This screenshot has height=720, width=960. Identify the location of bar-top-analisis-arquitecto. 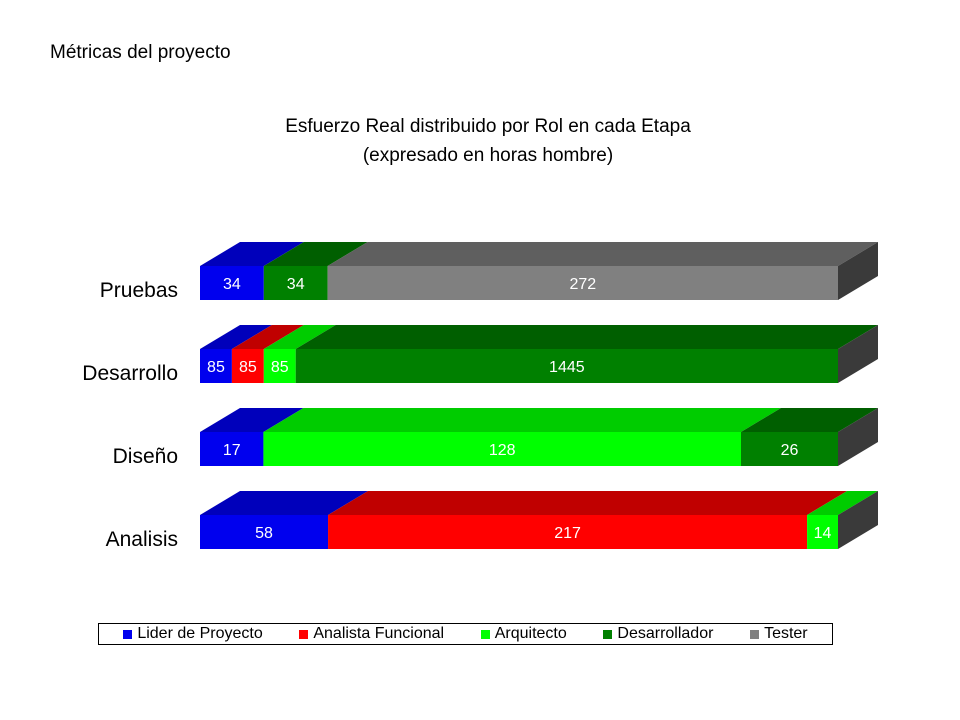
(842, 503).